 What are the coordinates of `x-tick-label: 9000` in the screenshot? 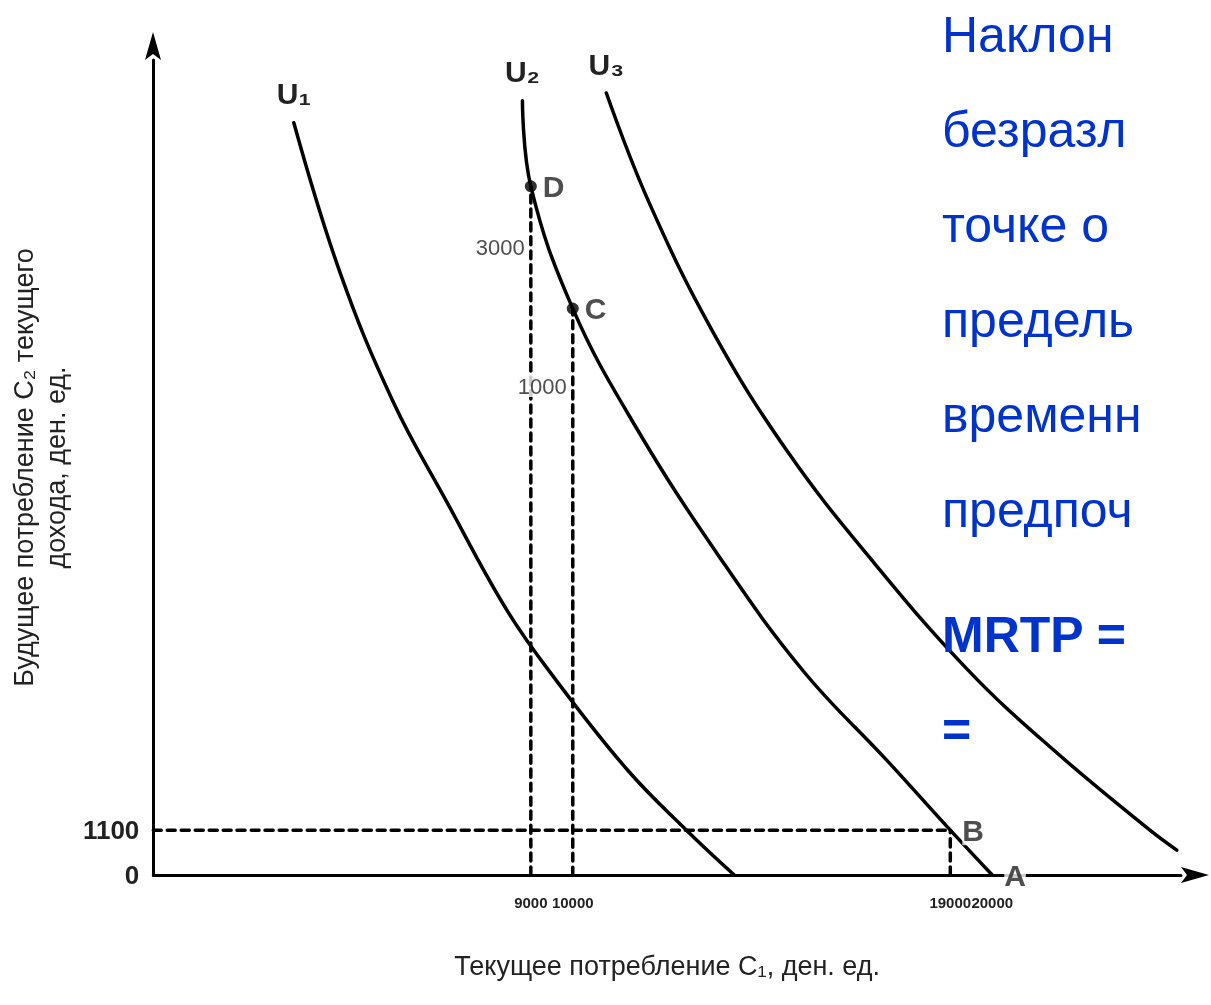 It's located at (531, 902).